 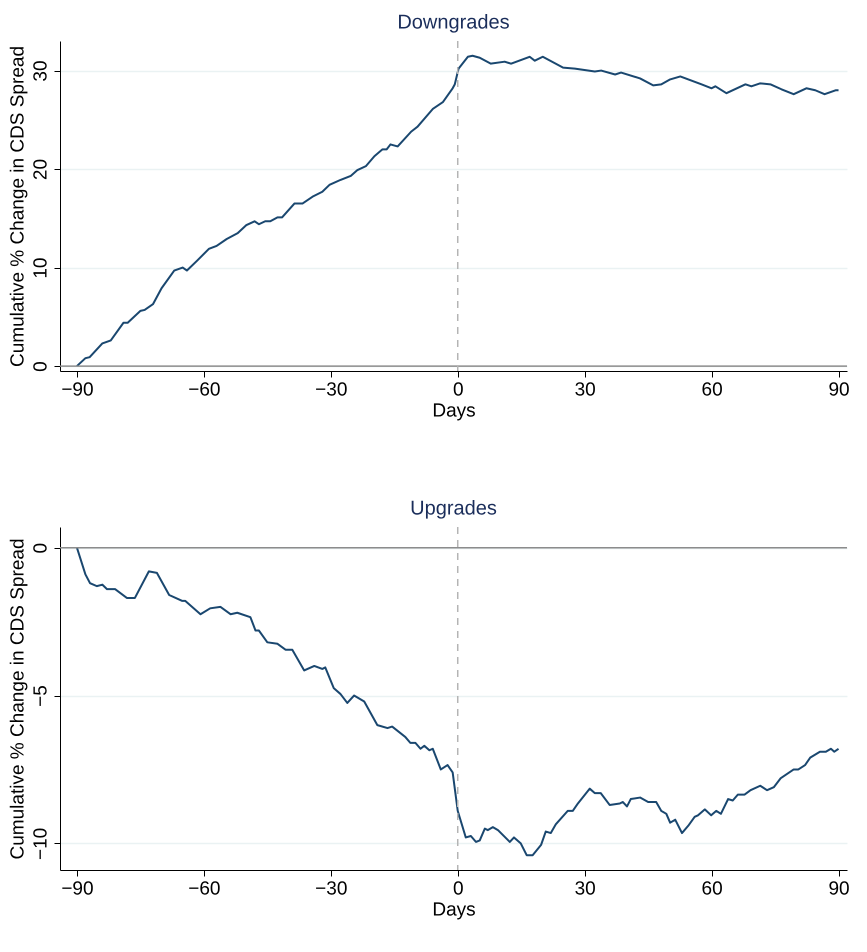 What do you see at coordinates (41, 71) in the screenshot?
I see `y-tick-label: 30` at bounding box center [41, 71].